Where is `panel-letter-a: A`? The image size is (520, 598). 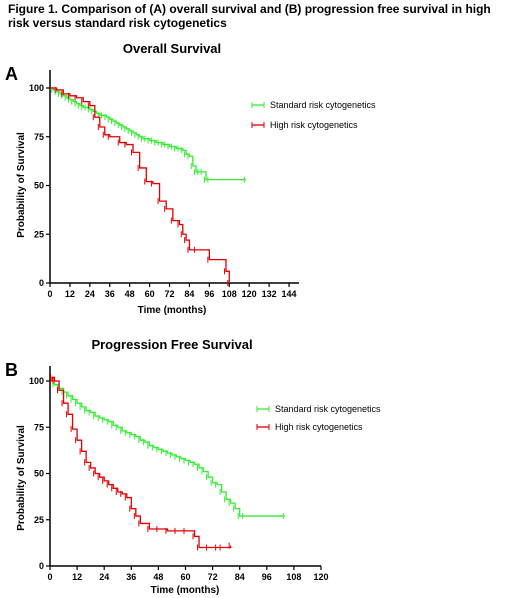 panel-letter-a: A is located at coordinates (11, 74).